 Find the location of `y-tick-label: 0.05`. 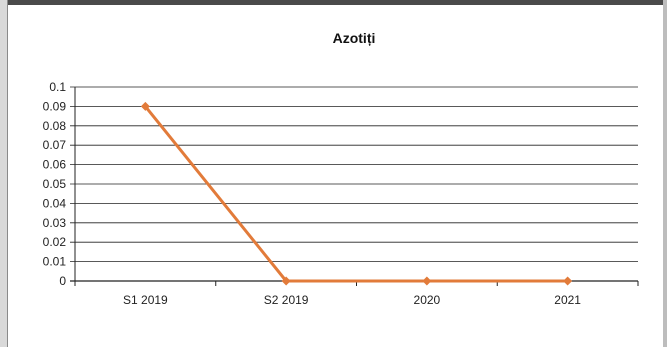

y-tick-label: 0.05 is located at coordinates (55, 184).